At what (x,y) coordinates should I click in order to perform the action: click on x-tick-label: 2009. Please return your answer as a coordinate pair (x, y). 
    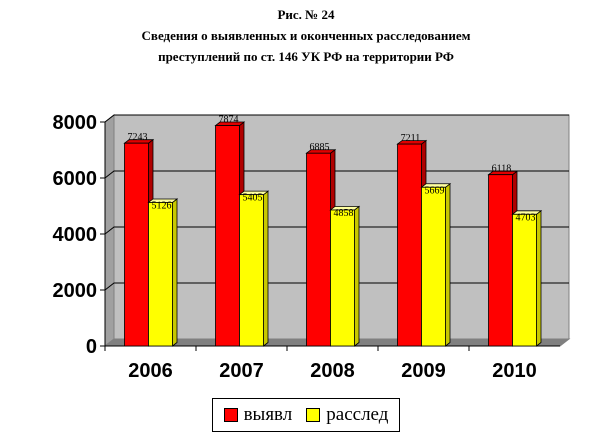
    Looking at the image, I should click on (423, 371).